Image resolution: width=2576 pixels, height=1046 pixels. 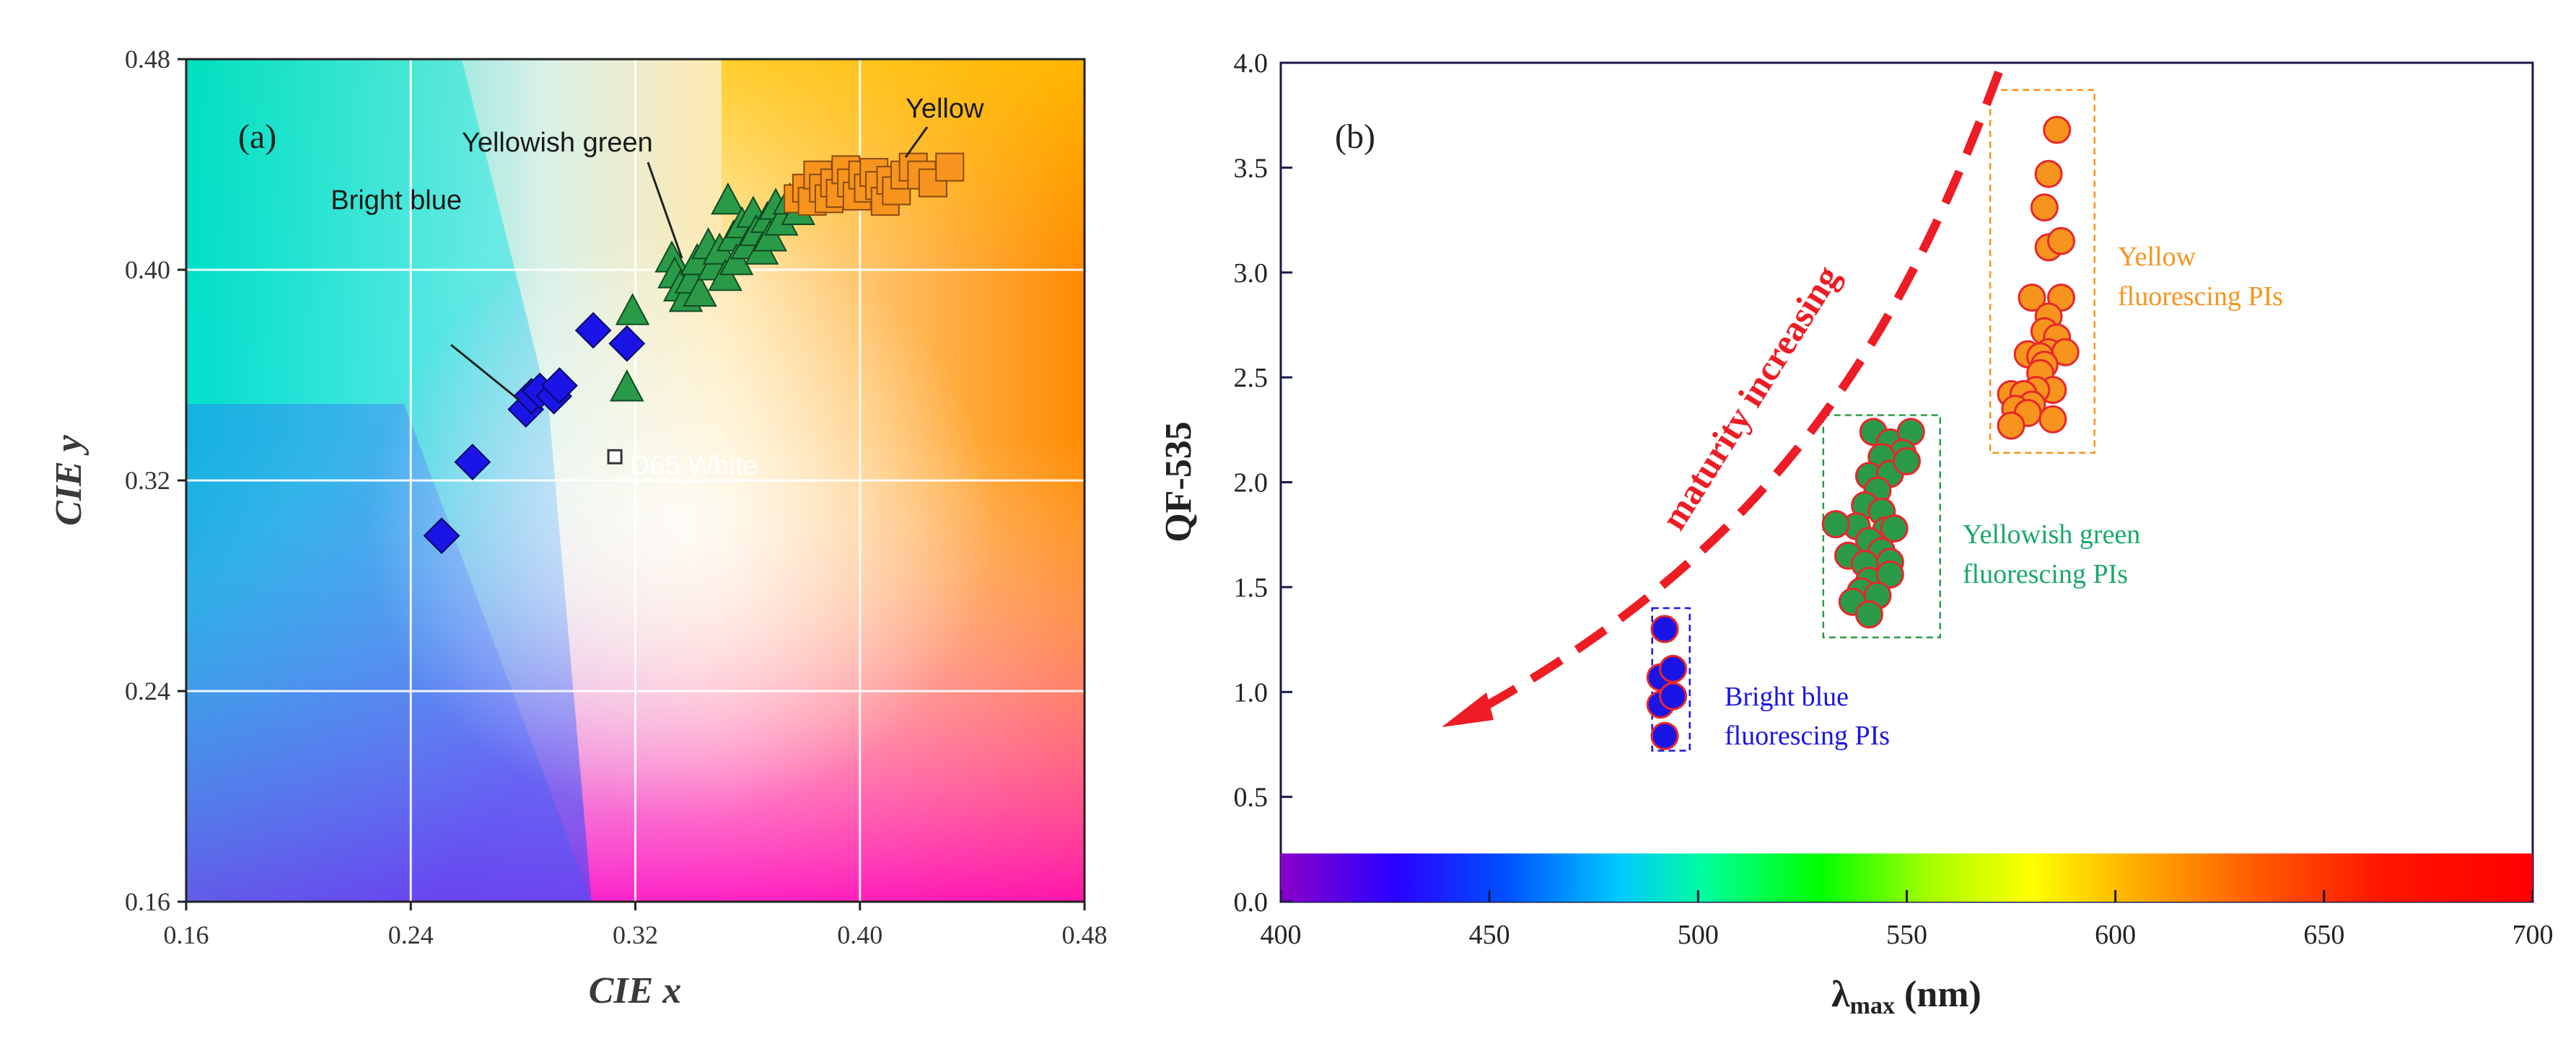 I want to click on annot-yellow-leader, so click(x=917, y=142).